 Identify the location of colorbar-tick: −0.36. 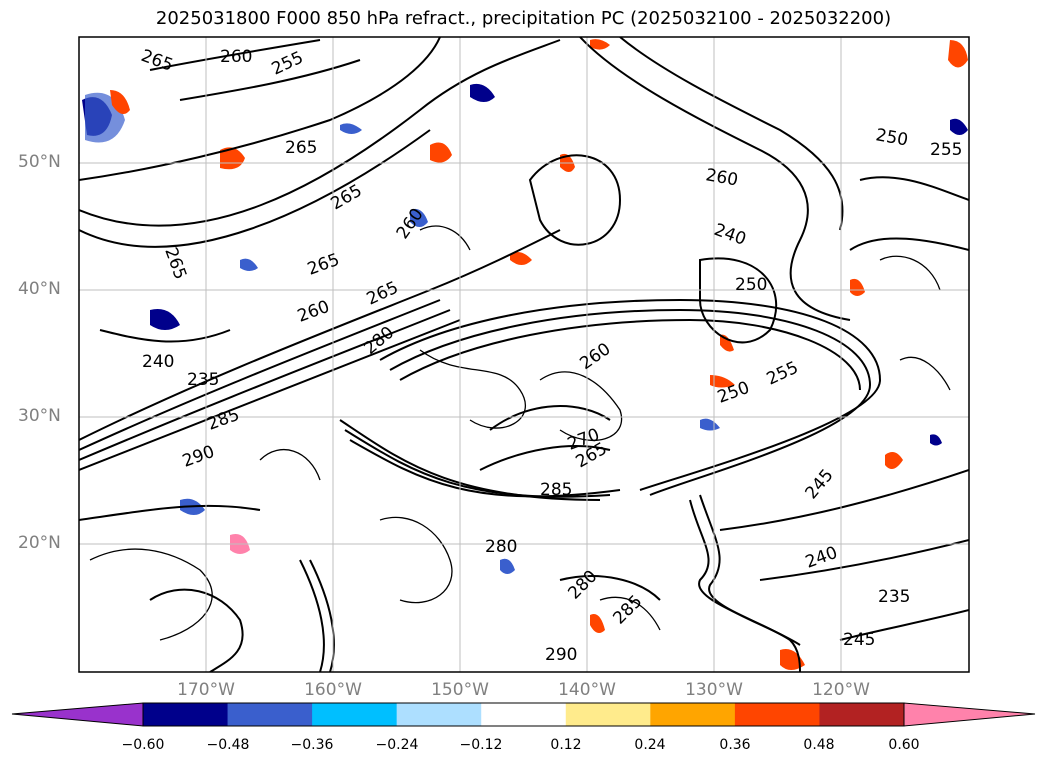
(312, 745).